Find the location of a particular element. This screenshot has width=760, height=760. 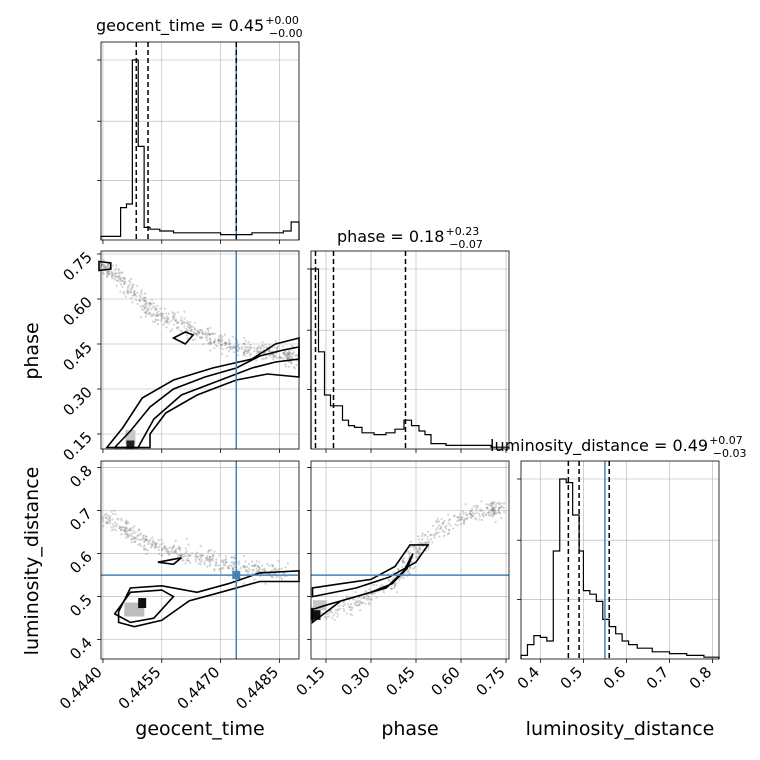

p21-xtick-label-3: 0.60 is located at coordinates (445, 681).